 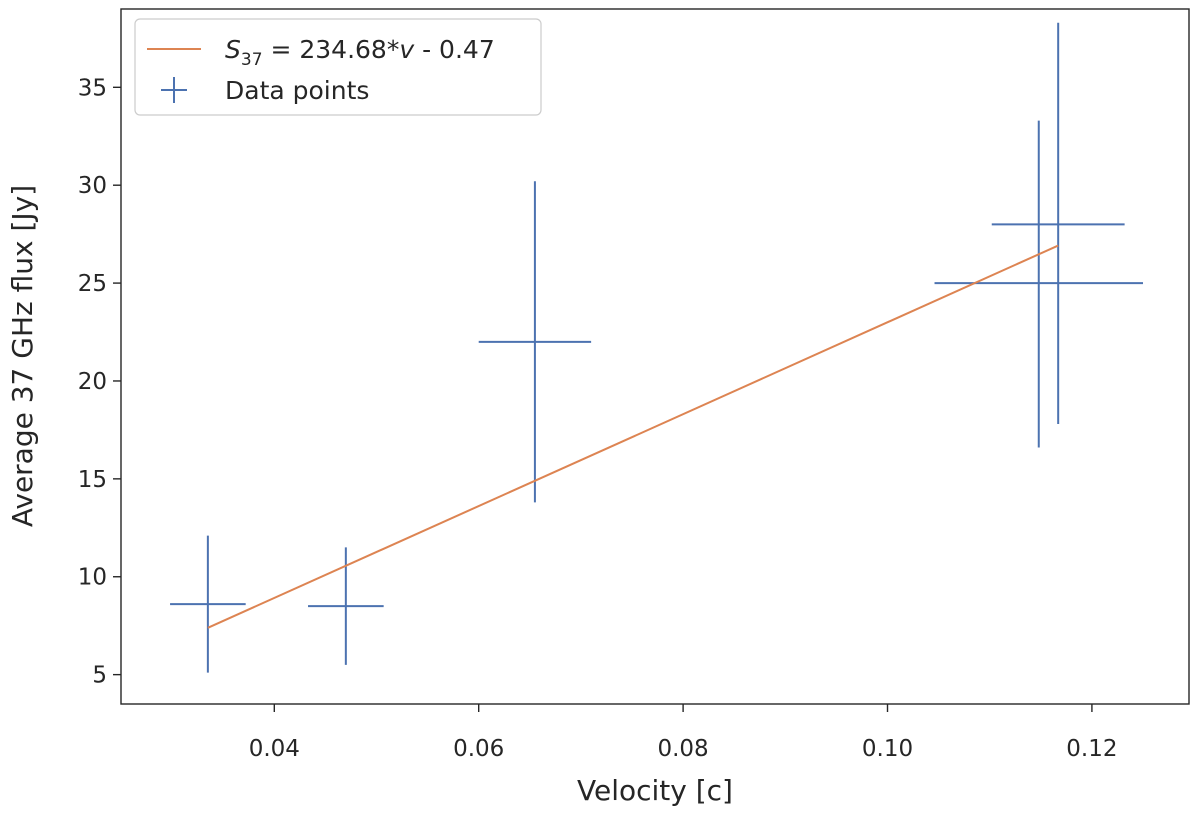 I want to click on y-tick-label: 5, so click(x=99, y=676).